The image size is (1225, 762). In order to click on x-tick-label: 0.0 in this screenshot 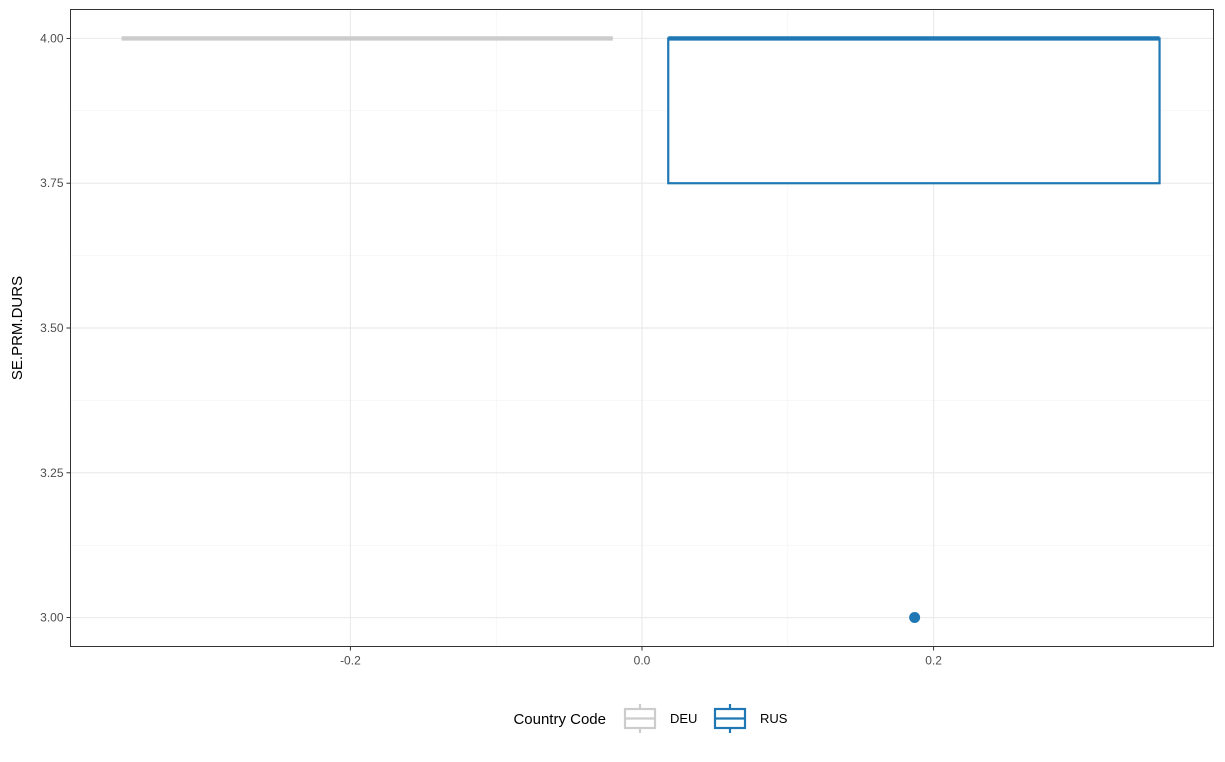, I will do `click(642, 661)`.